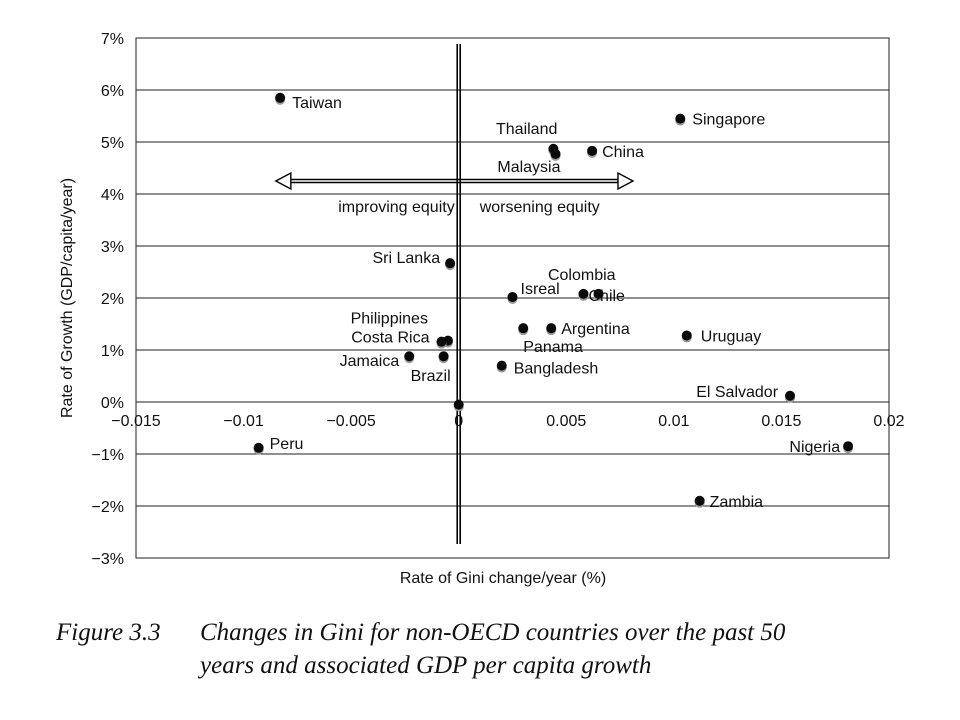  Describe the element at coordinates (243, 421) in the screenshot. I see `x-tick-label: −0.01` at that location.